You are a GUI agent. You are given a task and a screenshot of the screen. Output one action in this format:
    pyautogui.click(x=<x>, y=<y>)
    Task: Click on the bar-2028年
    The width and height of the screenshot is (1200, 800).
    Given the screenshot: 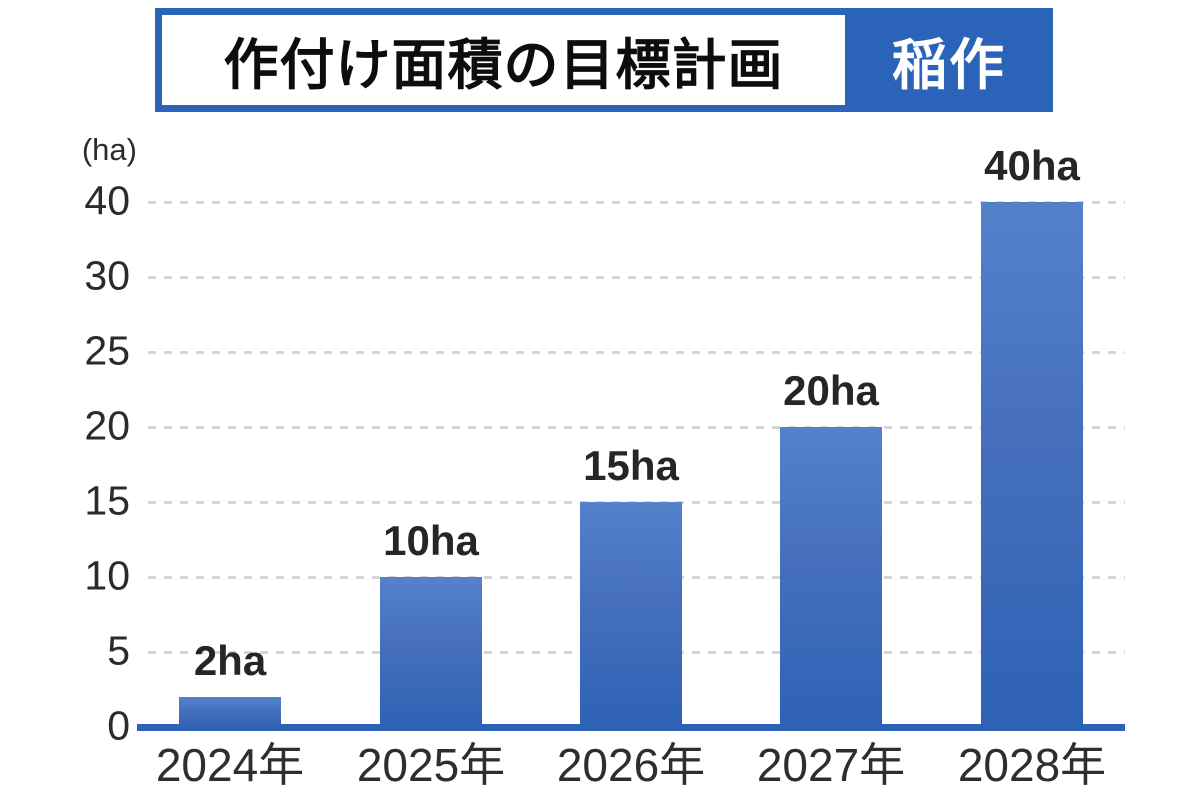 What is the action you would take?
    pyautogui.click(x=1032, y=465)
    